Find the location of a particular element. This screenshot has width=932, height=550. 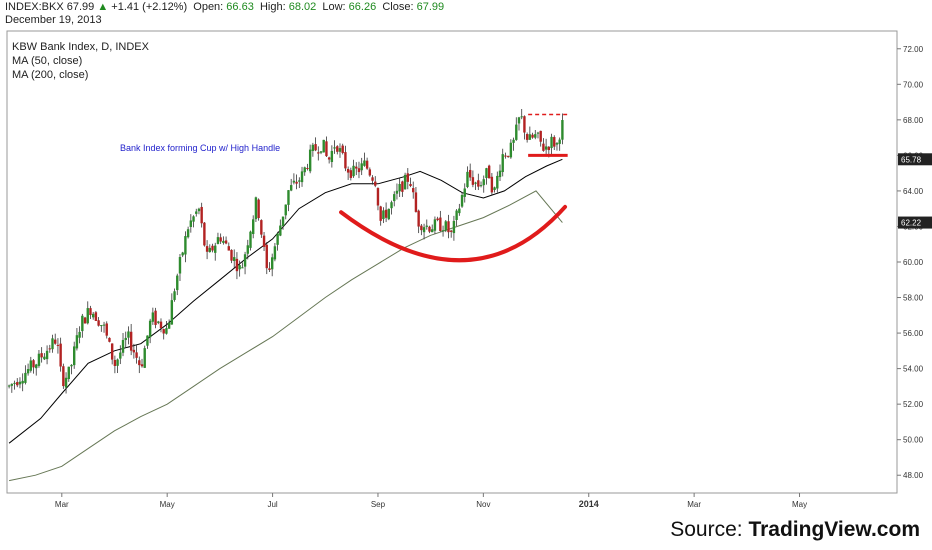

x-tick-label: Mar is located at coordinates (62, 504).